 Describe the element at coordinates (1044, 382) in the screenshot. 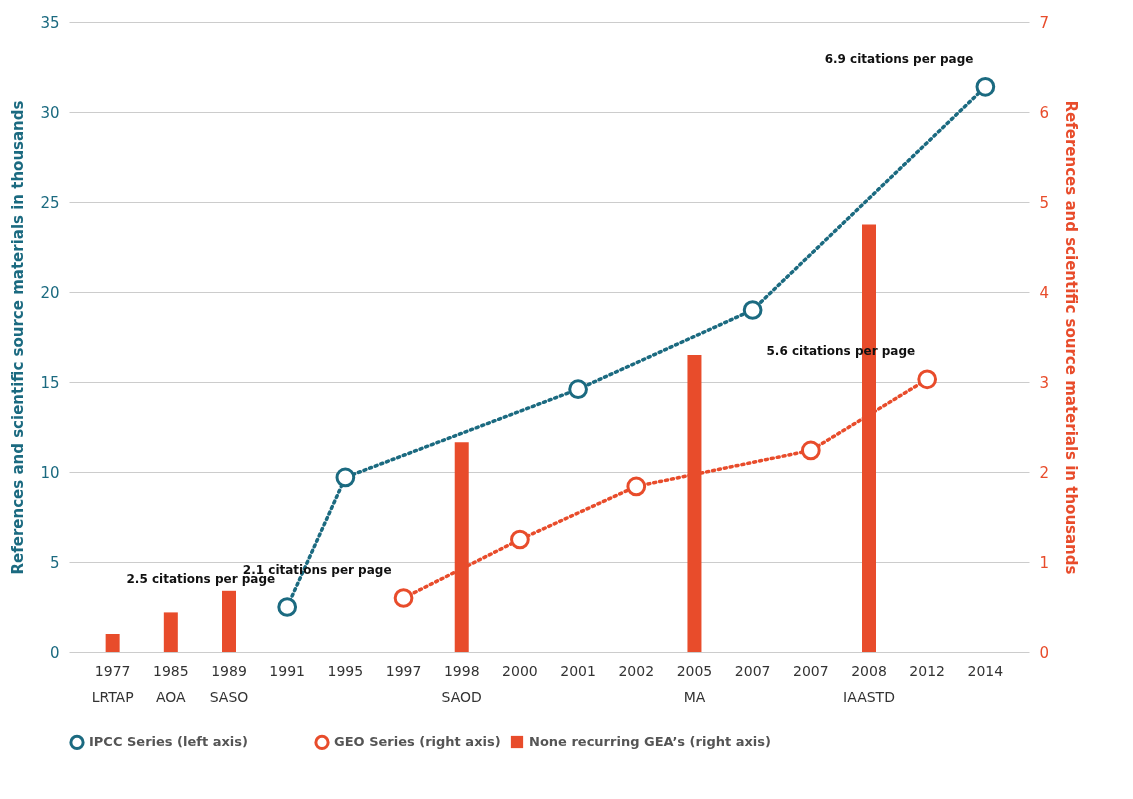

I see `y2-tick-label: 3` at that location.